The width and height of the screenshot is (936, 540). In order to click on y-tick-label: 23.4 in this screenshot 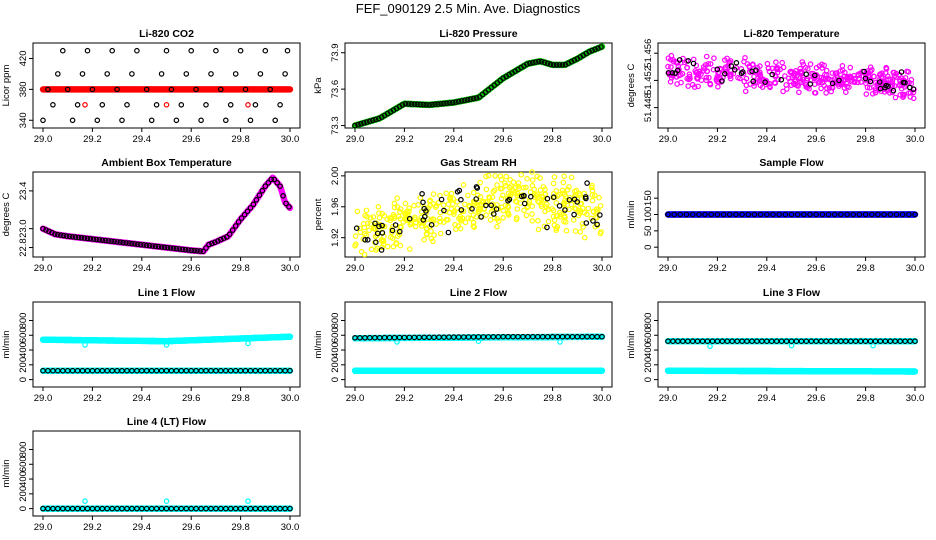, I will do `click(23, 191)`.